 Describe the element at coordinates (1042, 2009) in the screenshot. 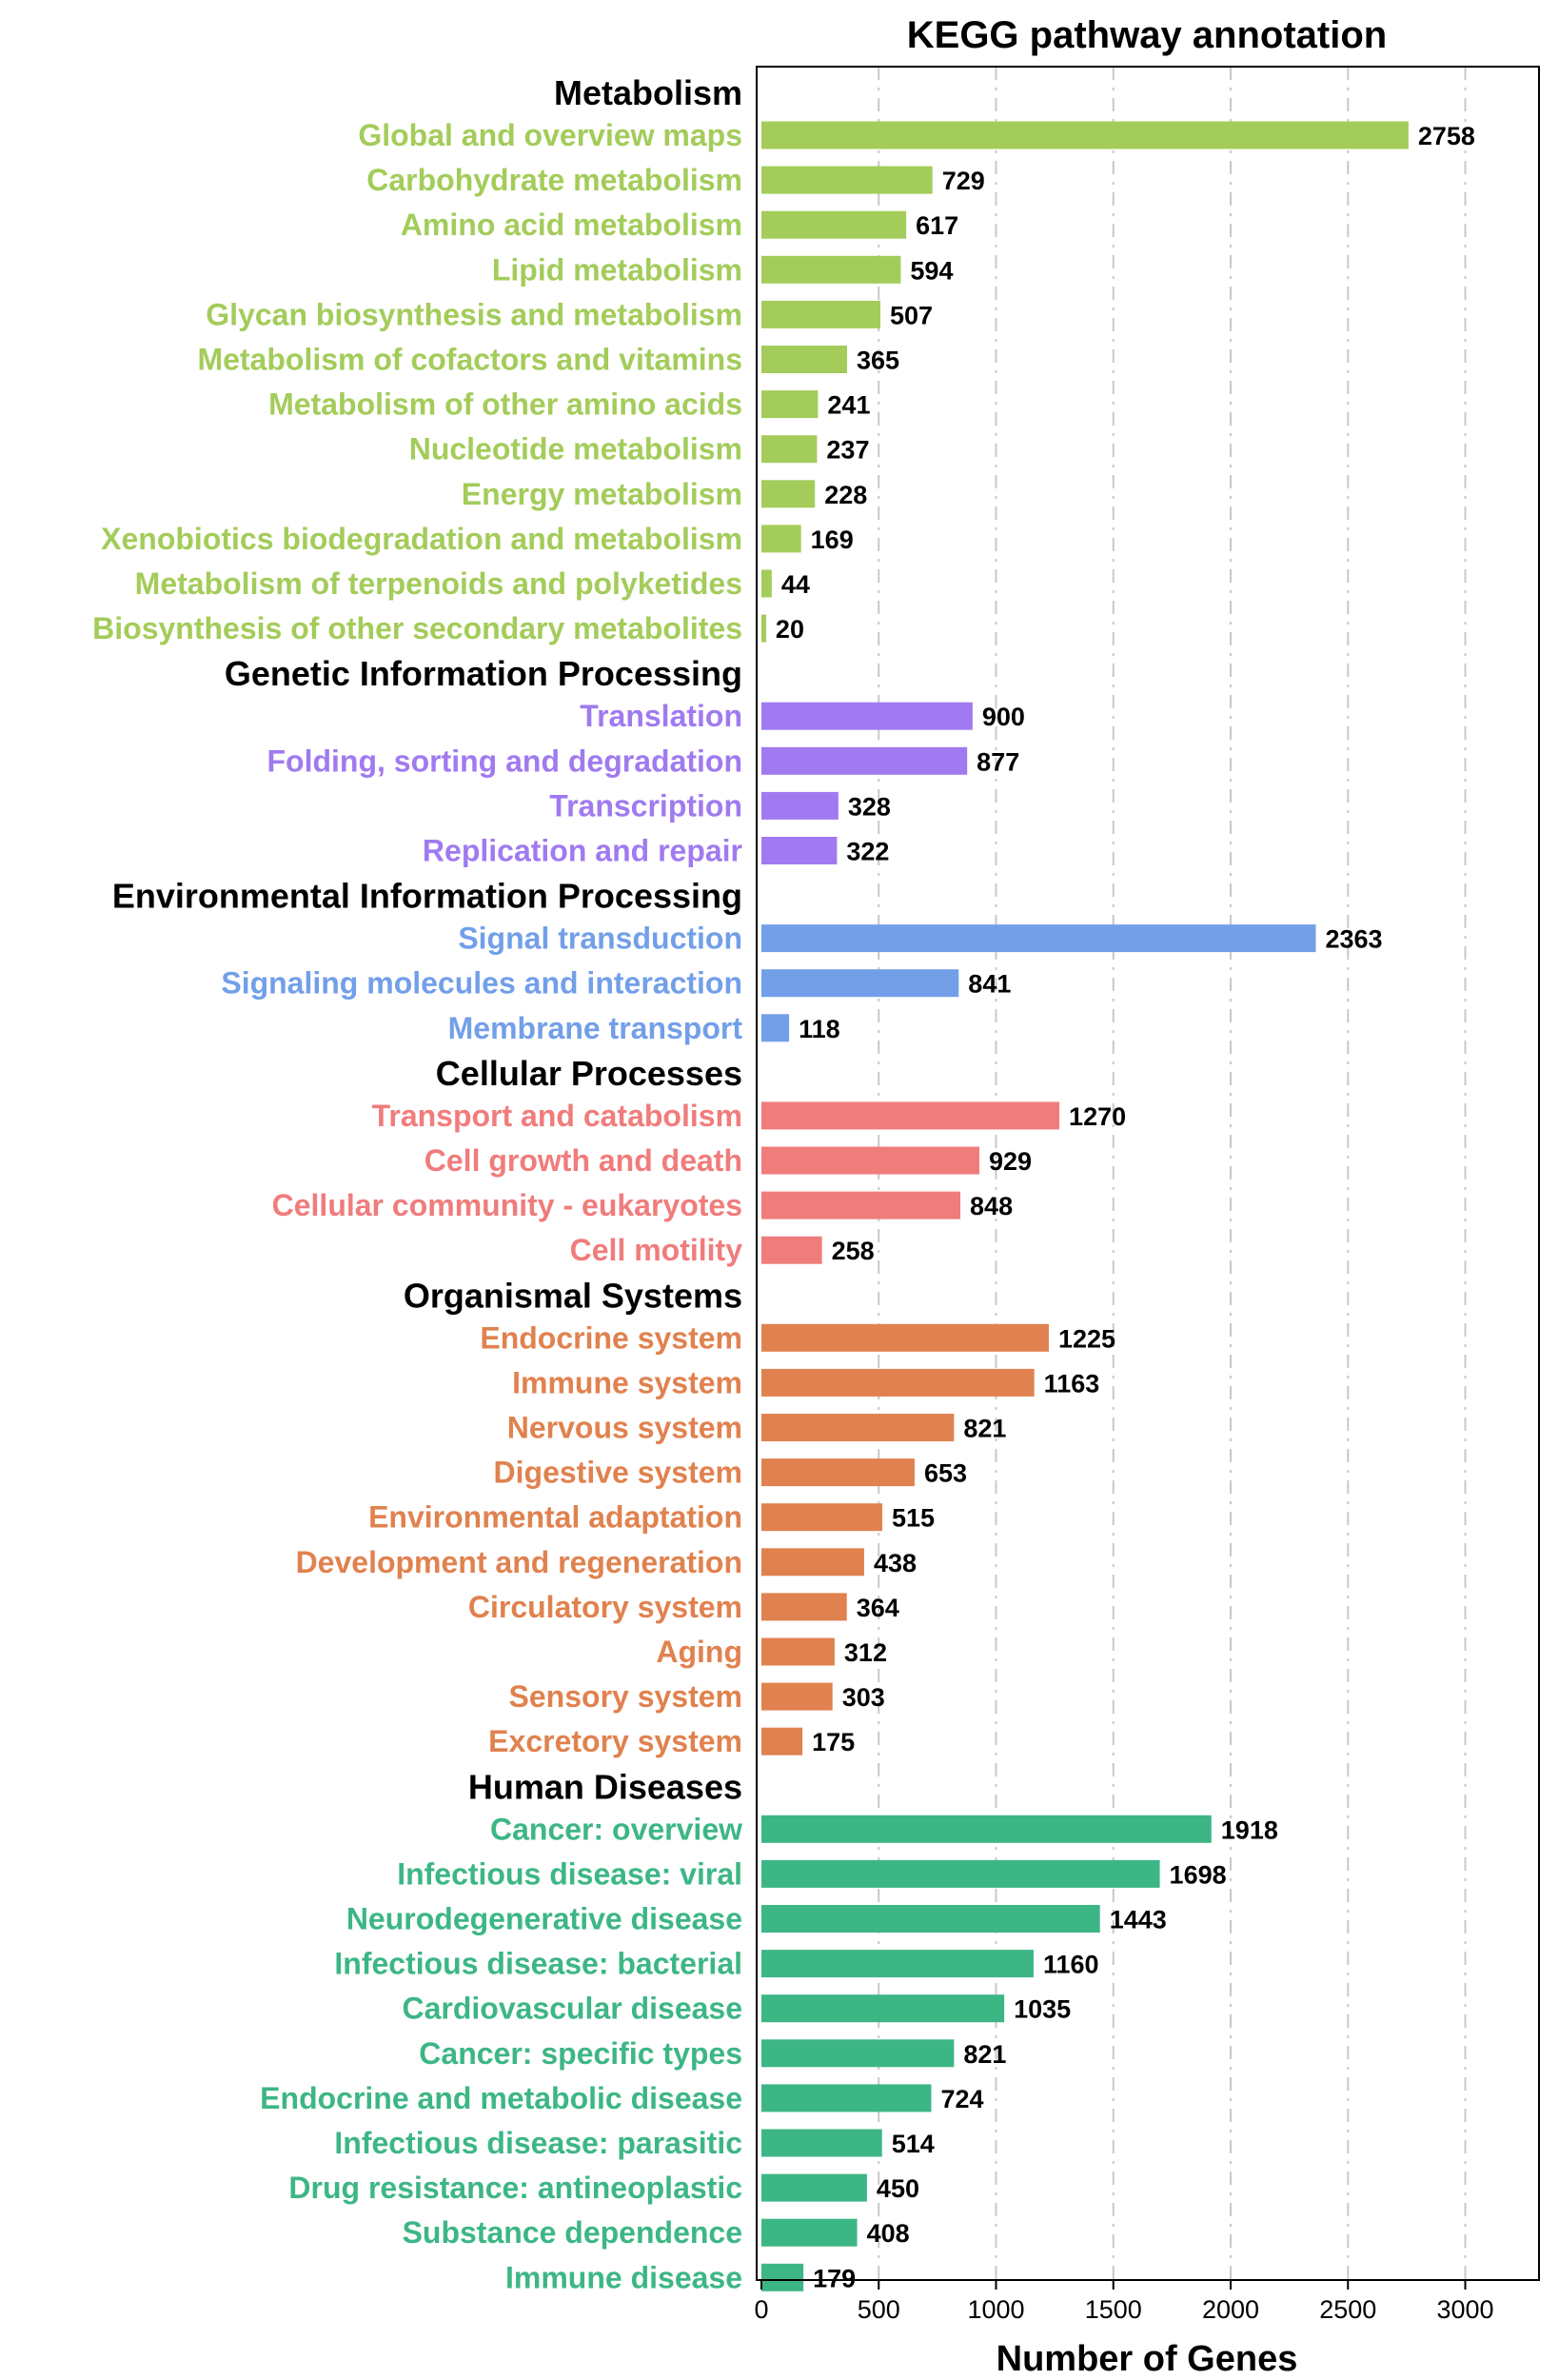

I see `value-label: 1035` at that location.